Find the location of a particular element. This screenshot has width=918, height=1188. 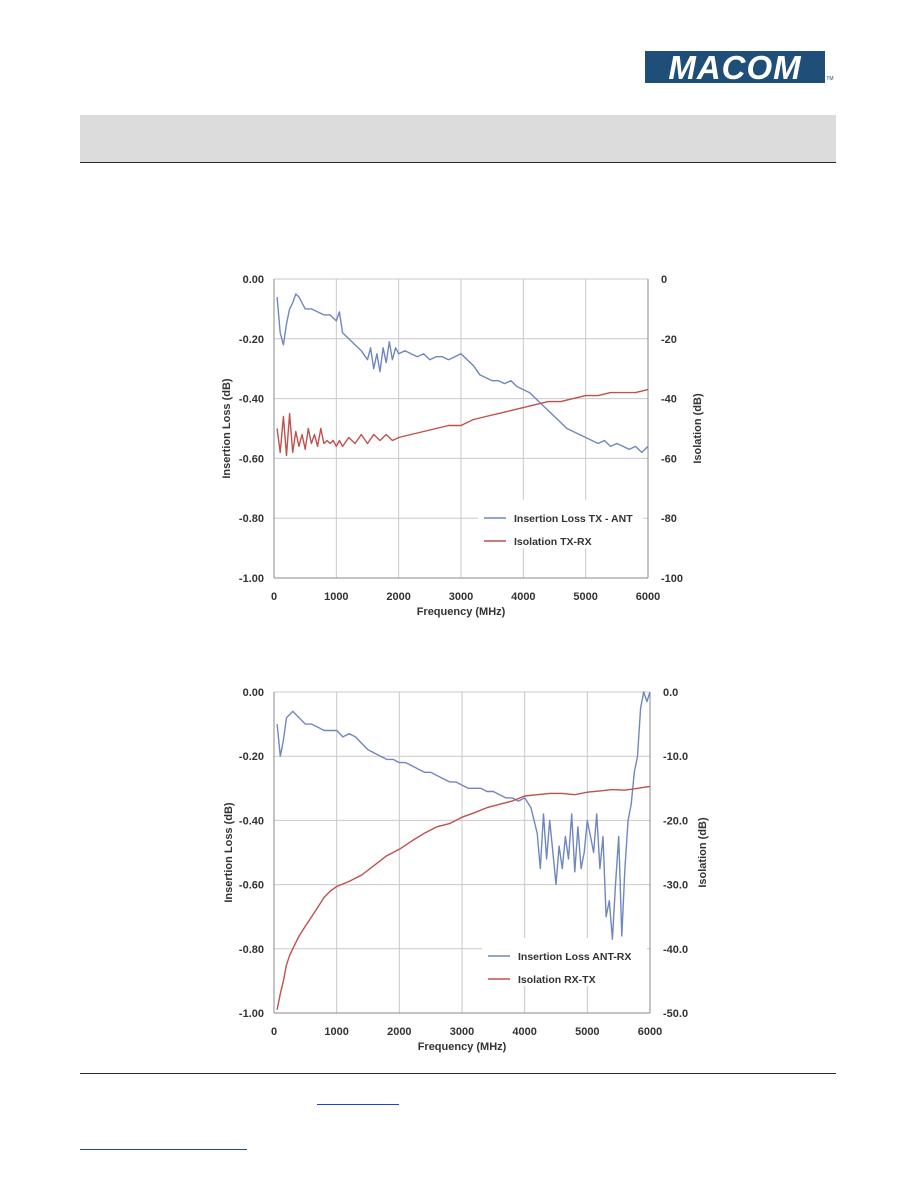

macom-logo: MACOM TM is located at coordinates (739, 67).